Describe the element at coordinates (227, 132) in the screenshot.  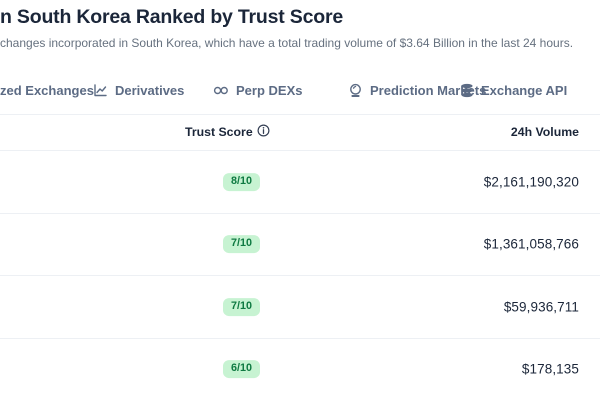
I see `column-header-trust-score: Trust Score` at that location.